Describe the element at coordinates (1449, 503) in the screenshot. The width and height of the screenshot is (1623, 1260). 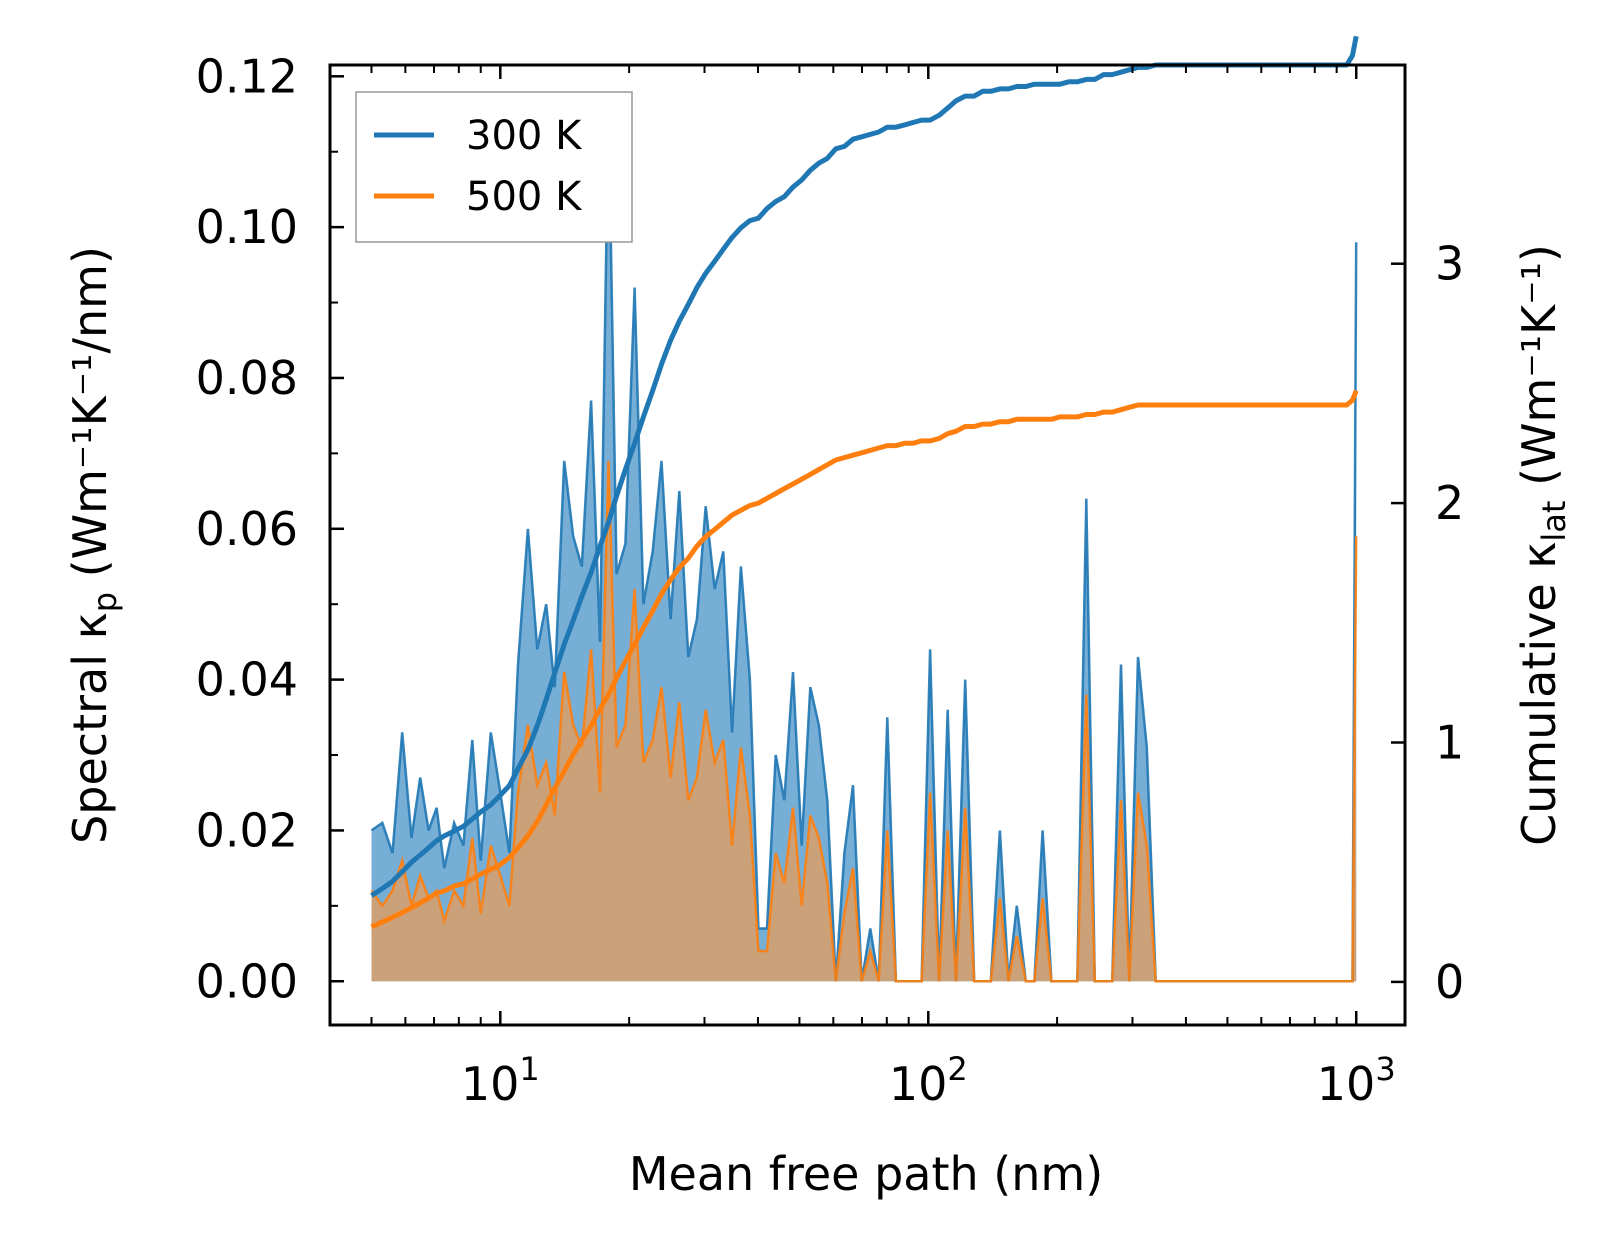
I see `y-right-tick-label: 2` at that location.